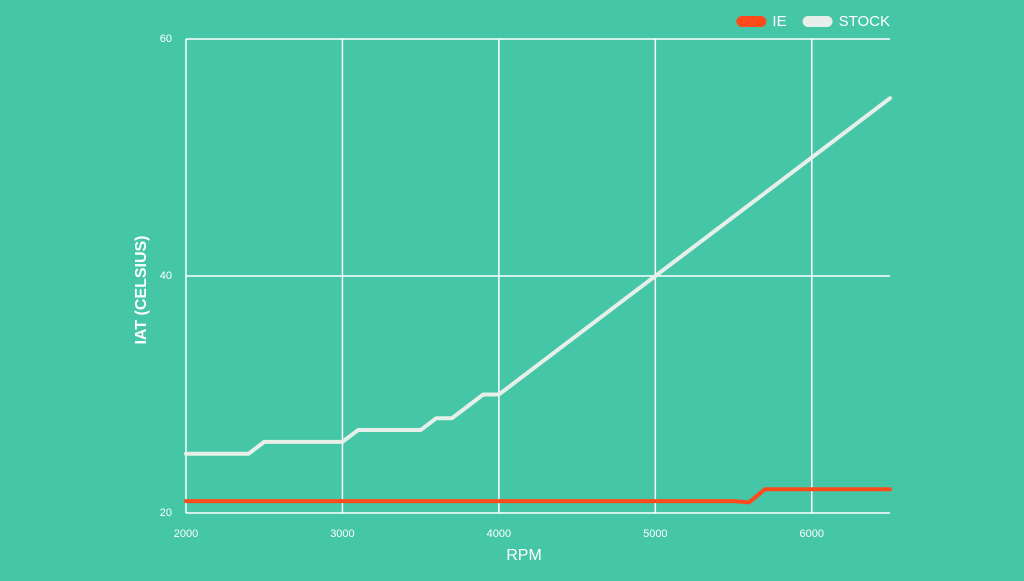 This screenshot has height=581, width=1024. Describe the element at coordinates (166, 513) in the screenshot. I see `y-tick-label: 20` at that location.